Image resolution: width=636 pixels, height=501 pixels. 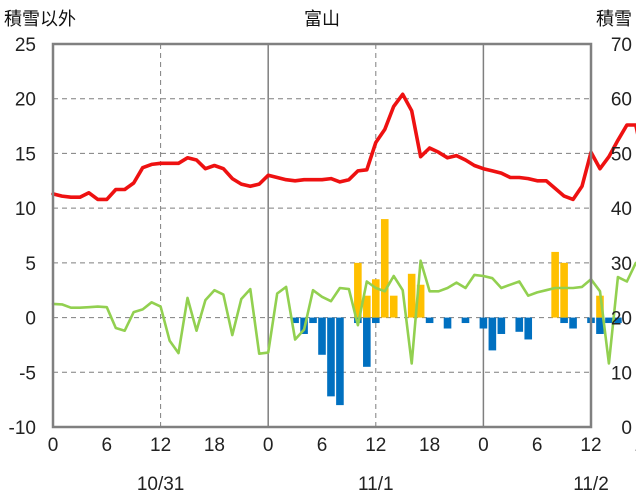 I want to click on y-right-tick-label: 60, so click(x=621, y=100).